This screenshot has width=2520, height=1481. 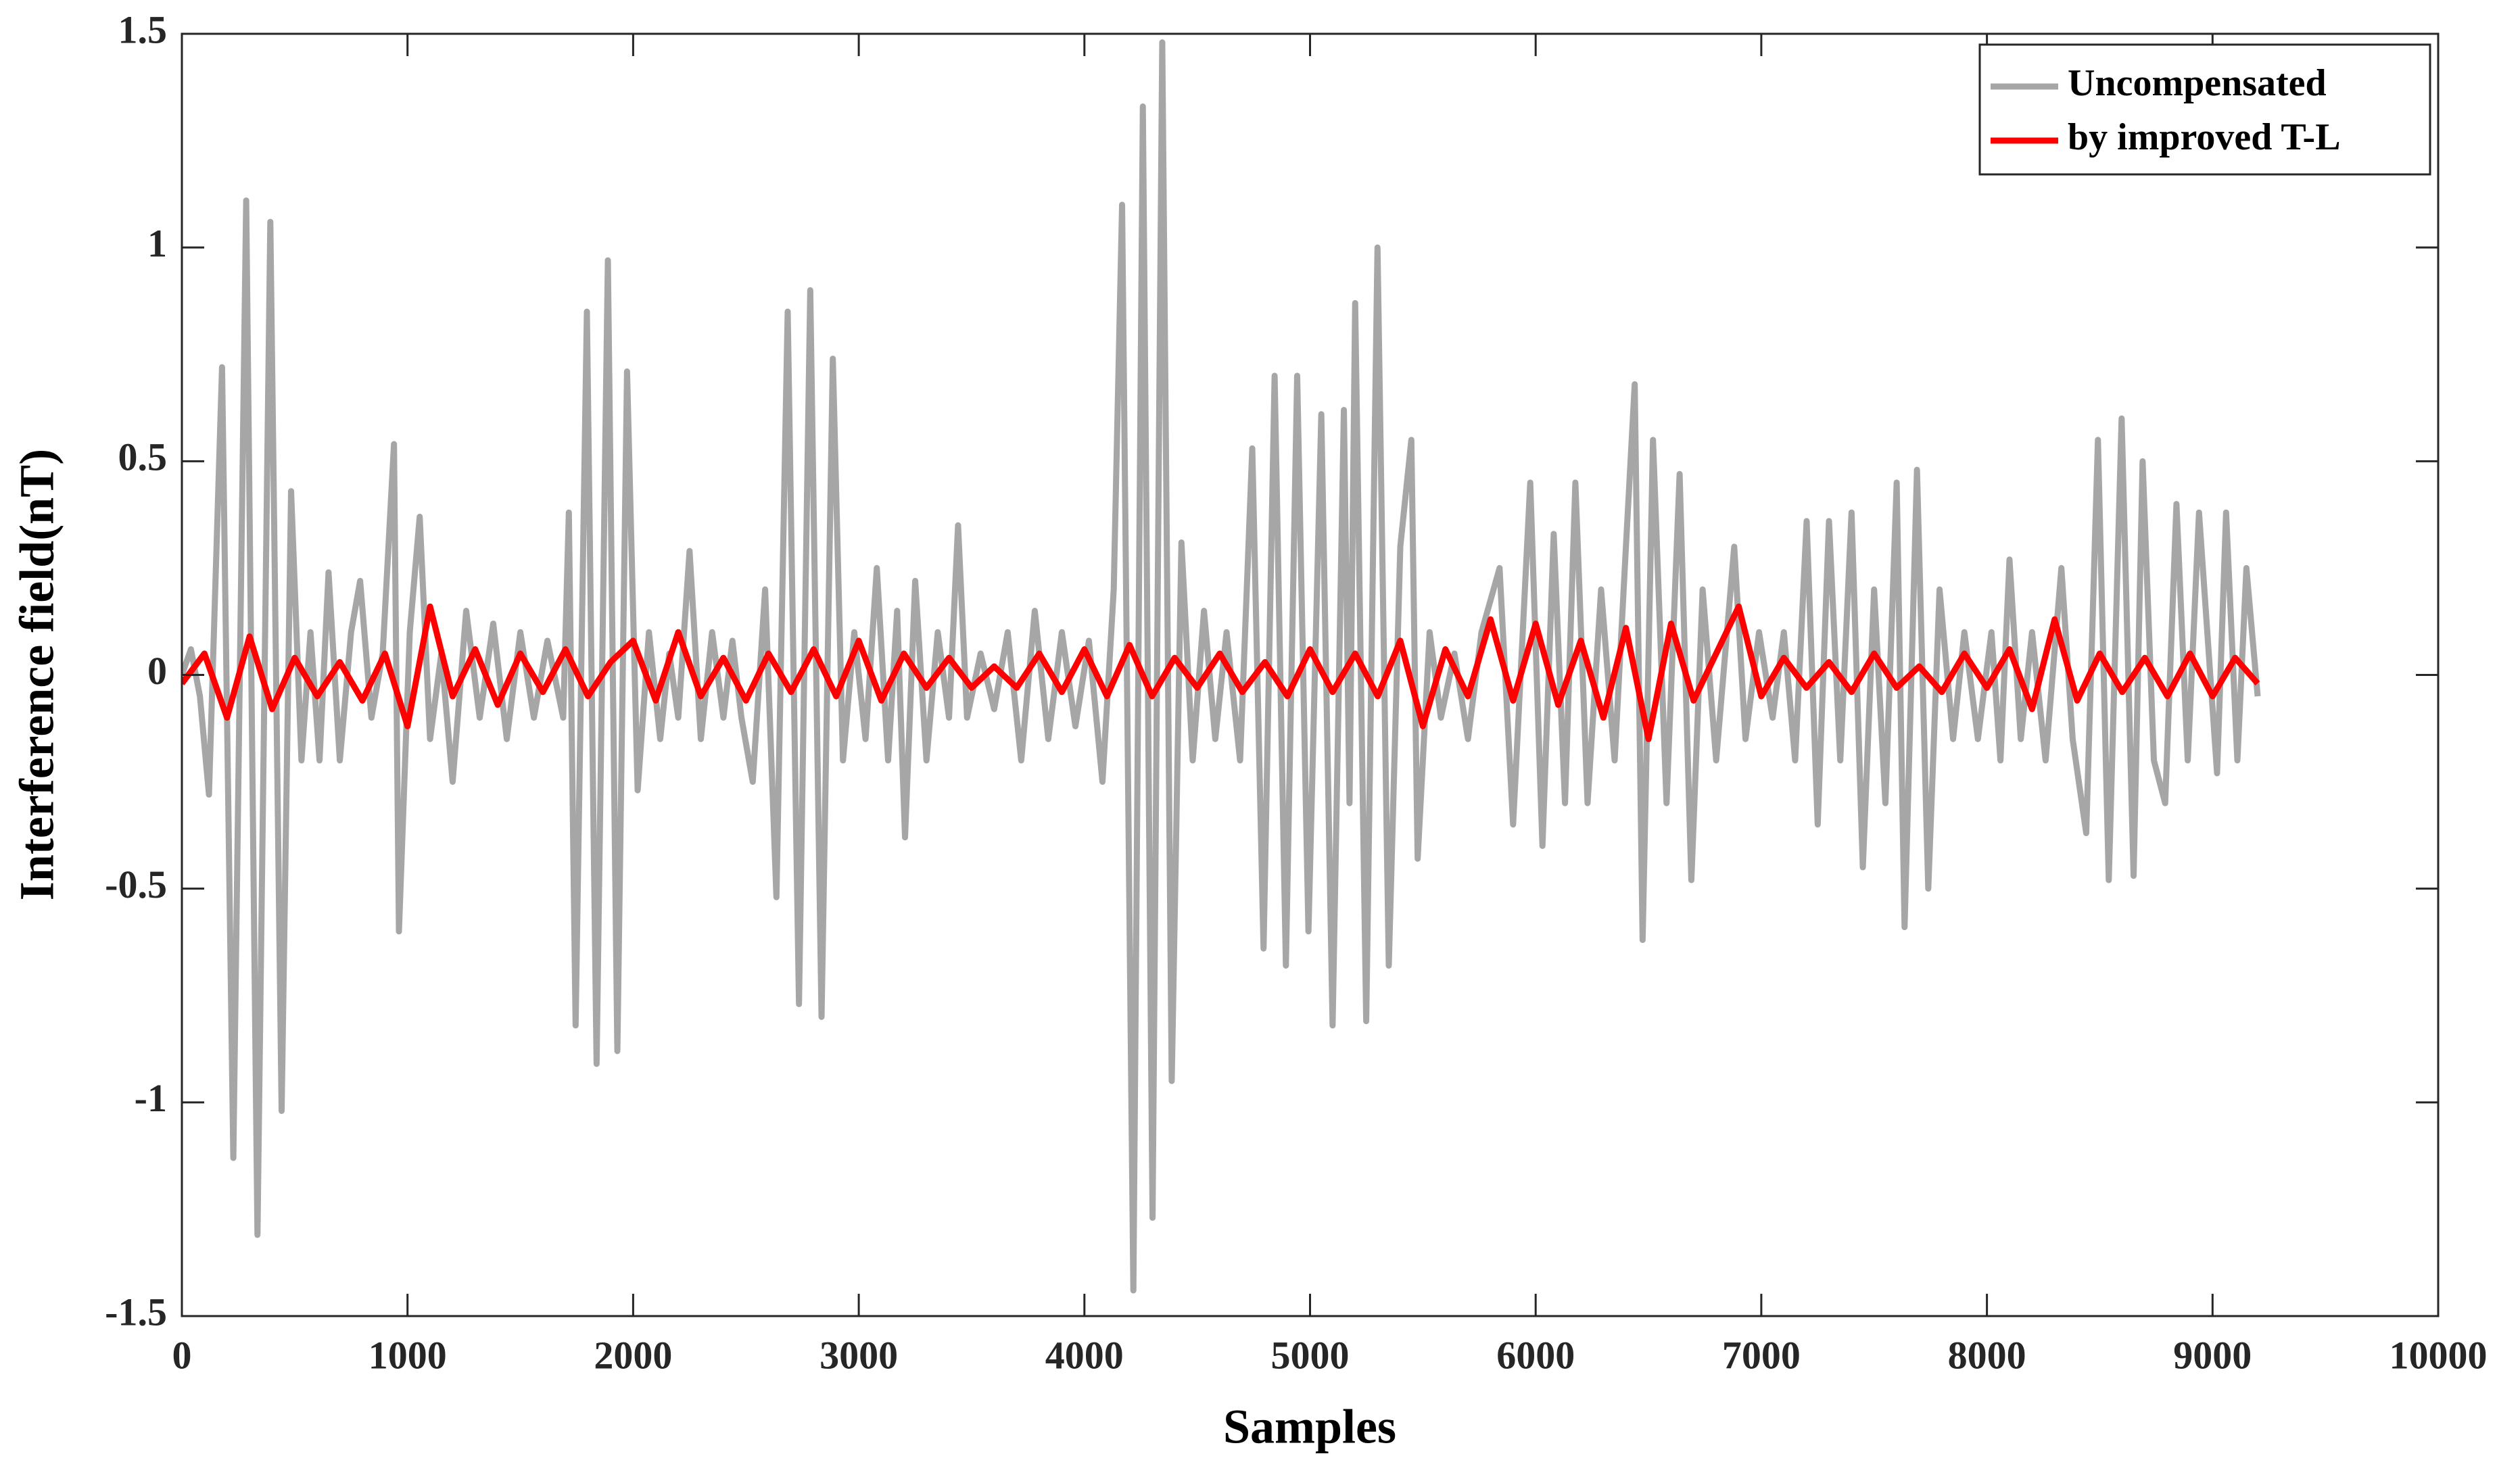 What do you see at coordinates (37, 674) in the screenshot?
I see `y-axis-label: Interference field(nT)` at bounding box center [37, 674].